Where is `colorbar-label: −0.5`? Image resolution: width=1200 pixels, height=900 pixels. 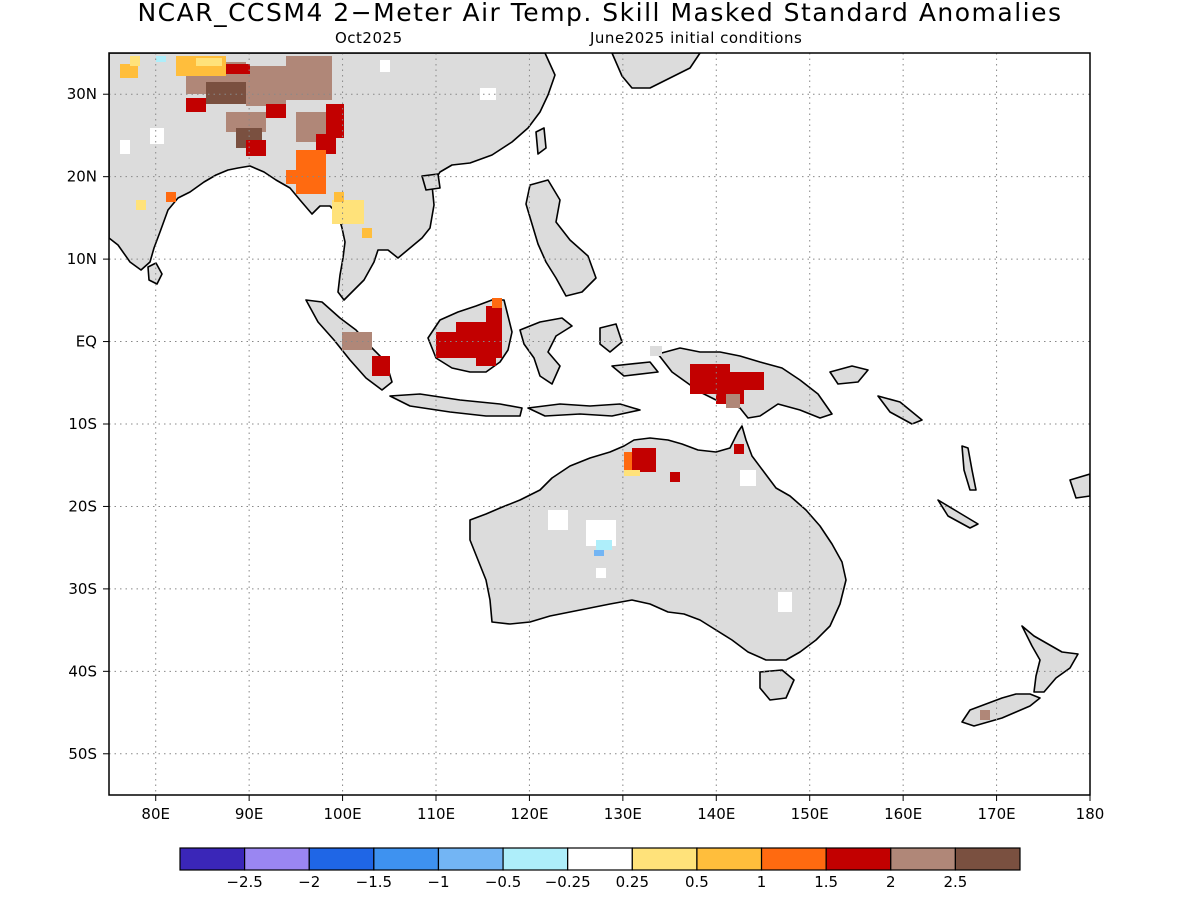 colorbar-label: −0.5 is located at coordinates (503, 882).